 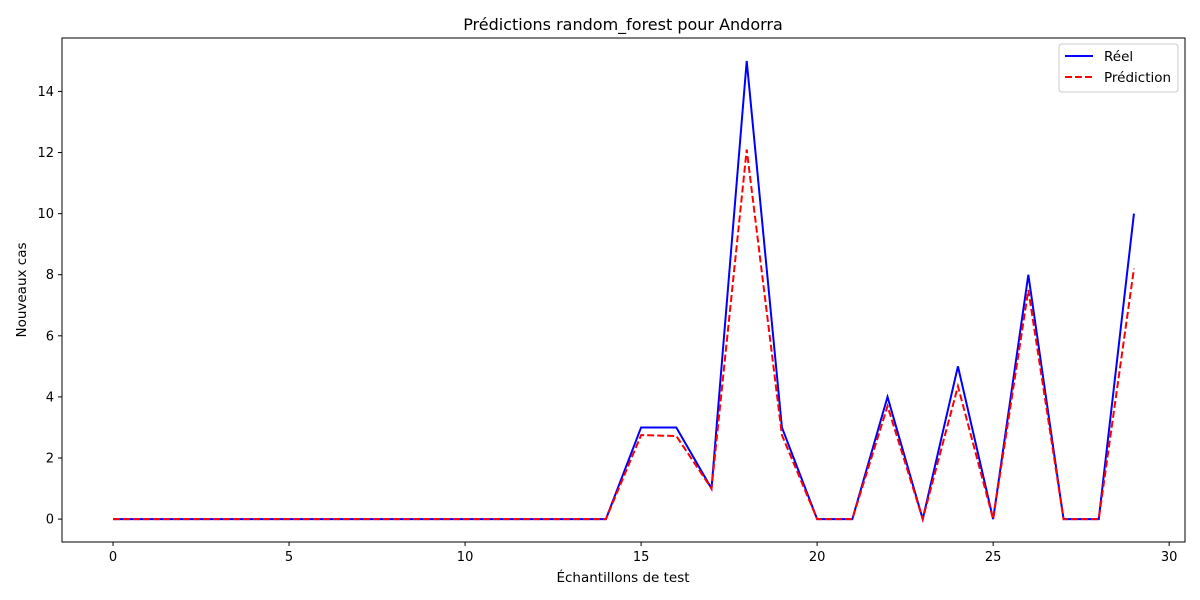 What do you see at coordinates (622, 577) in the screenshot?
I see `x-axis-label: Échantillons de test` at bounding box center [622, 577].